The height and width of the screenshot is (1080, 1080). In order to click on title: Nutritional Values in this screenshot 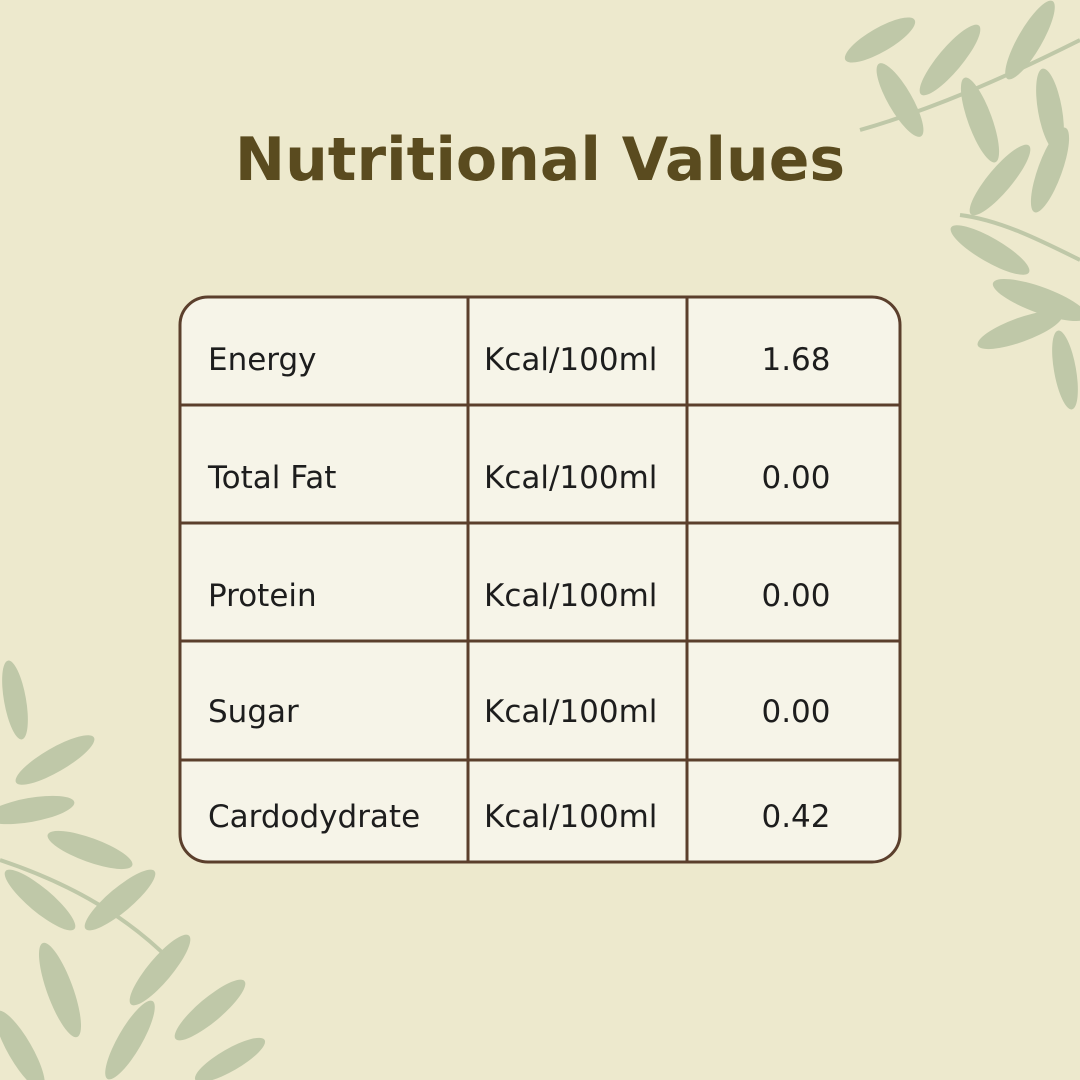, I will do `click(540, 160)`.